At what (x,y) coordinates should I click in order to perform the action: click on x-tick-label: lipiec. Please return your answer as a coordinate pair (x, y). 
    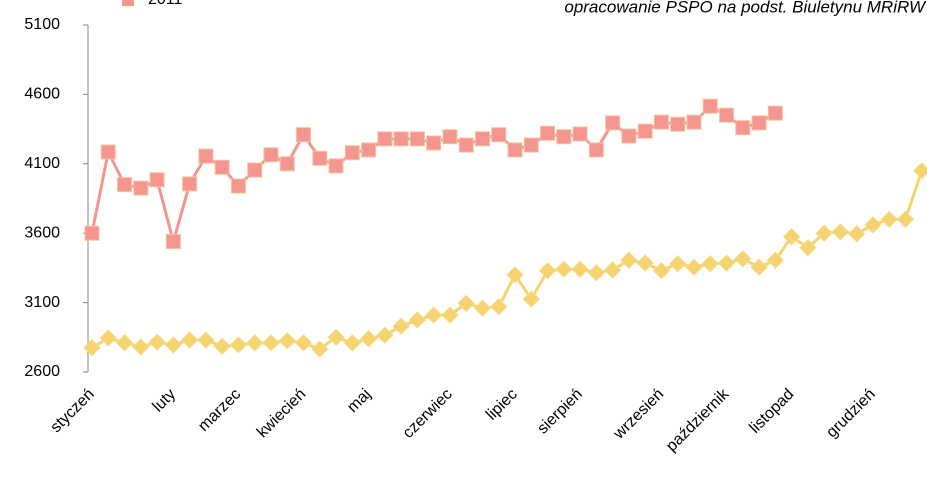
    Looking at the image, I should click on (502, 405).